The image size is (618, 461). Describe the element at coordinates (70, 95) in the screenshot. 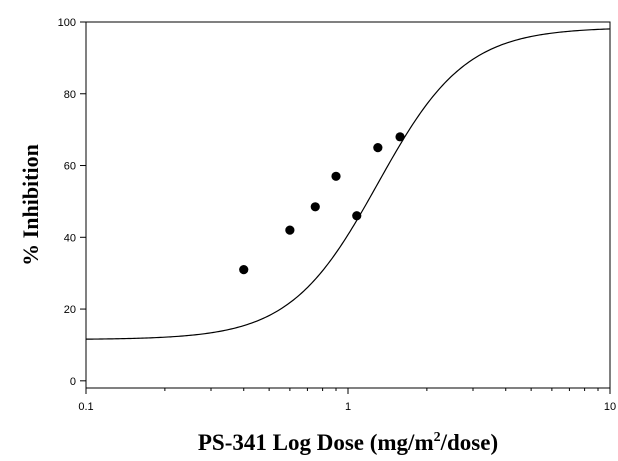

I see `y-tick-label: 80` at that location.